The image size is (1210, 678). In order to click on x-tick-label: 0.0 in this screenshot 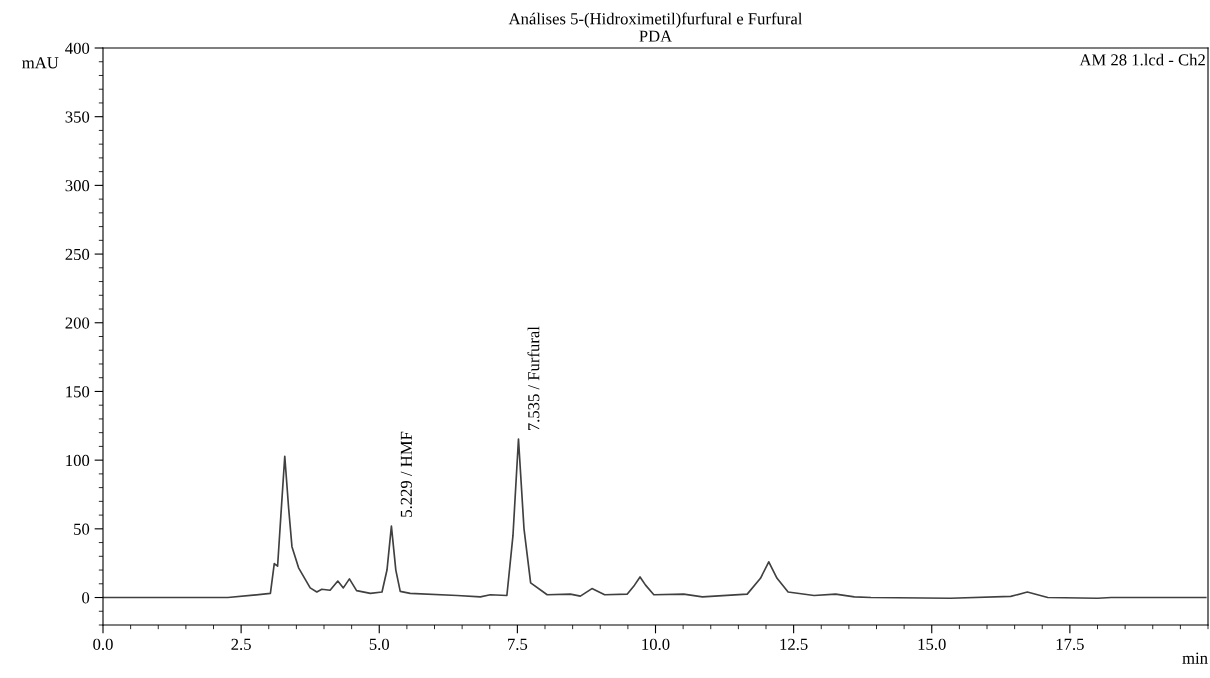, I will do `click(103, 644)`.